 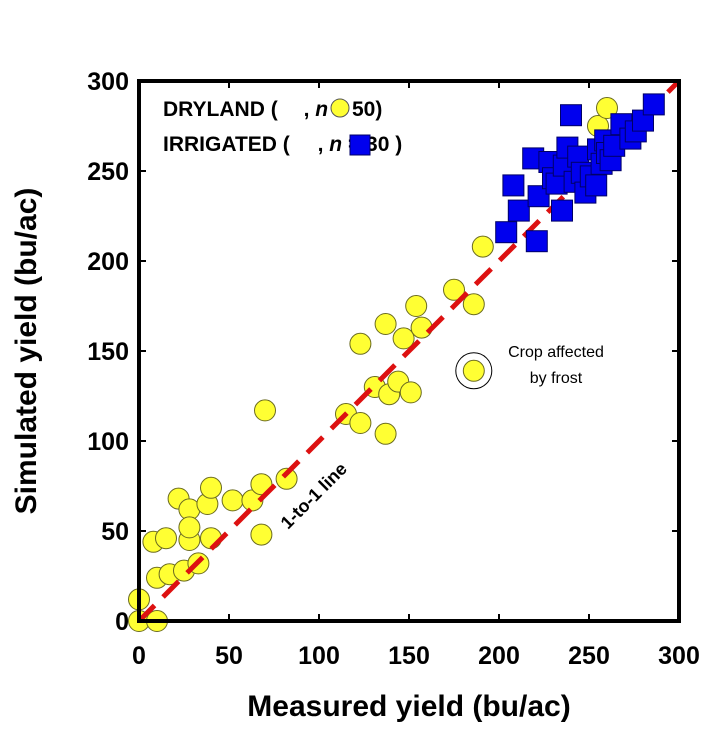 I want to click on frost-annotation: Crop affected by frost, so click(x=529, y=367).